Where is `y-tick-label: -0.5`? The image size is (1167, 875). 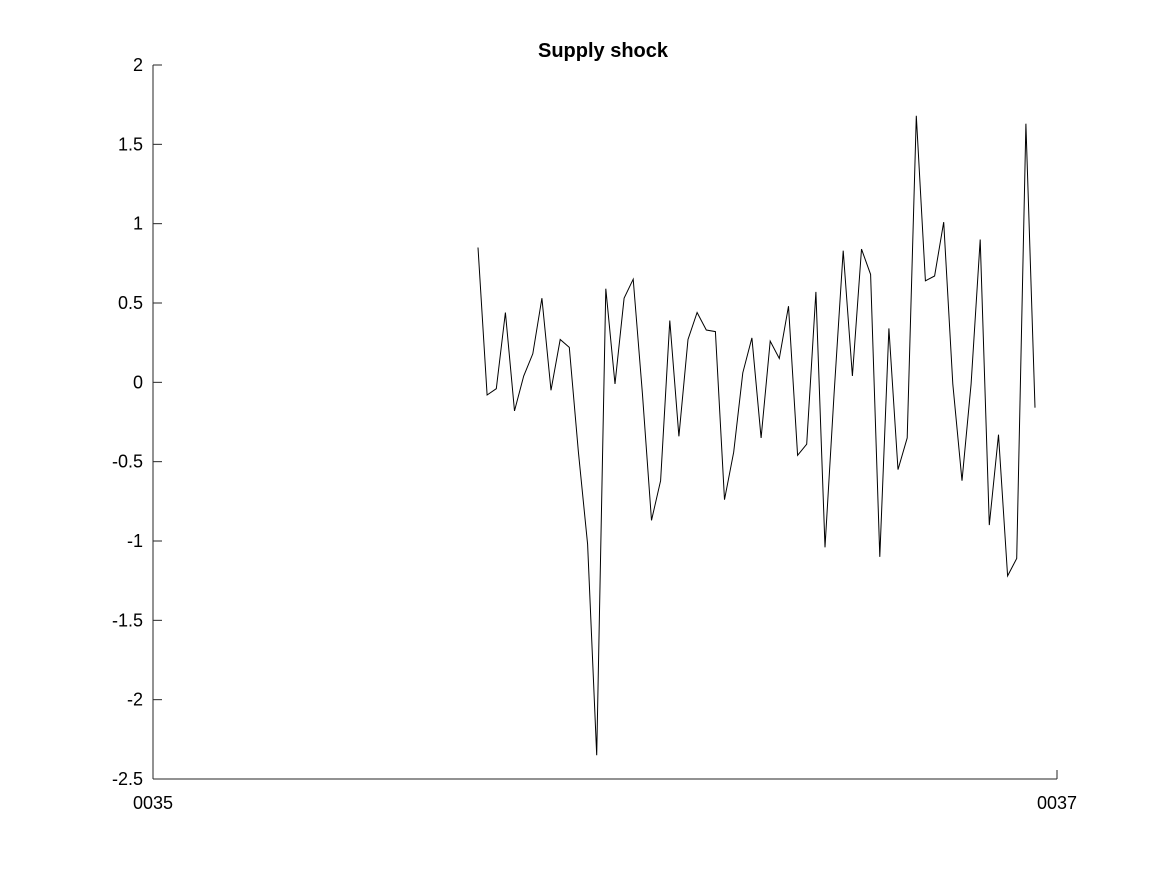 y-tick-label: -0.5 is located at coordinates (127, 462).